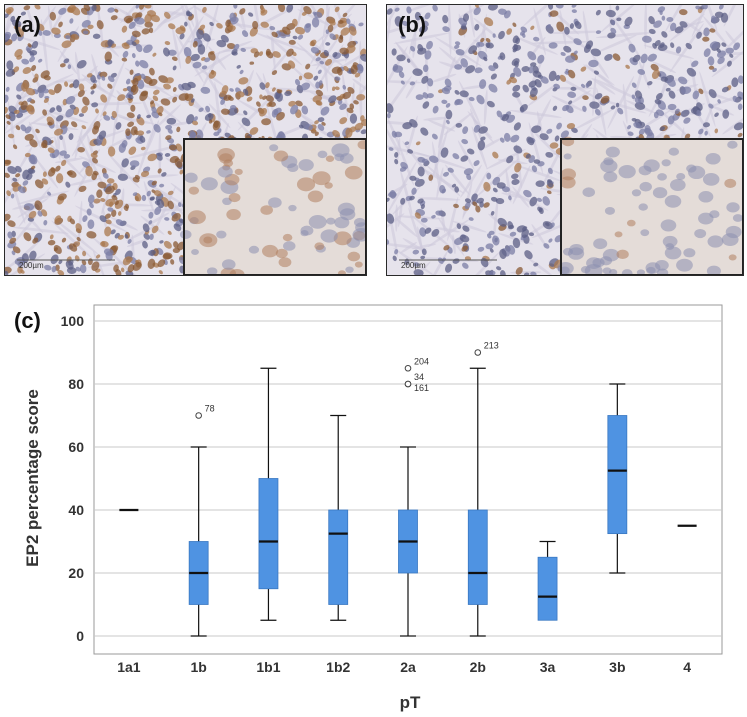  What do you see at coordinates (617, 478) in the screenshot?
I see `box-3b` at bounding box center [617, 478].